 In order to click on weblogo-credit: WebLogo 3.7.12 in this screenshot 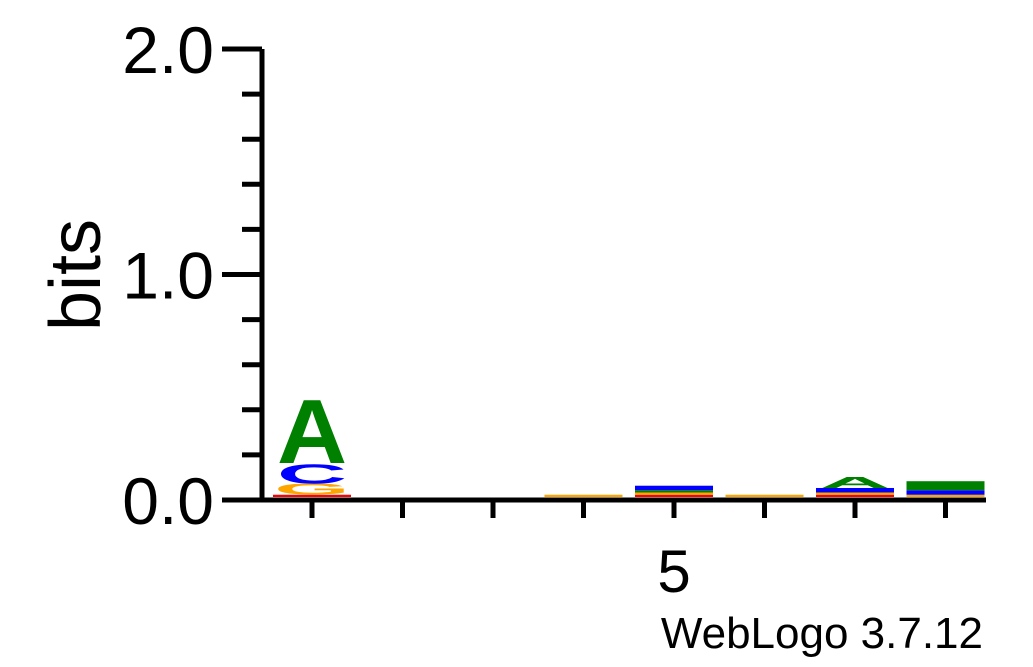, I will do `click(822, 633)`.